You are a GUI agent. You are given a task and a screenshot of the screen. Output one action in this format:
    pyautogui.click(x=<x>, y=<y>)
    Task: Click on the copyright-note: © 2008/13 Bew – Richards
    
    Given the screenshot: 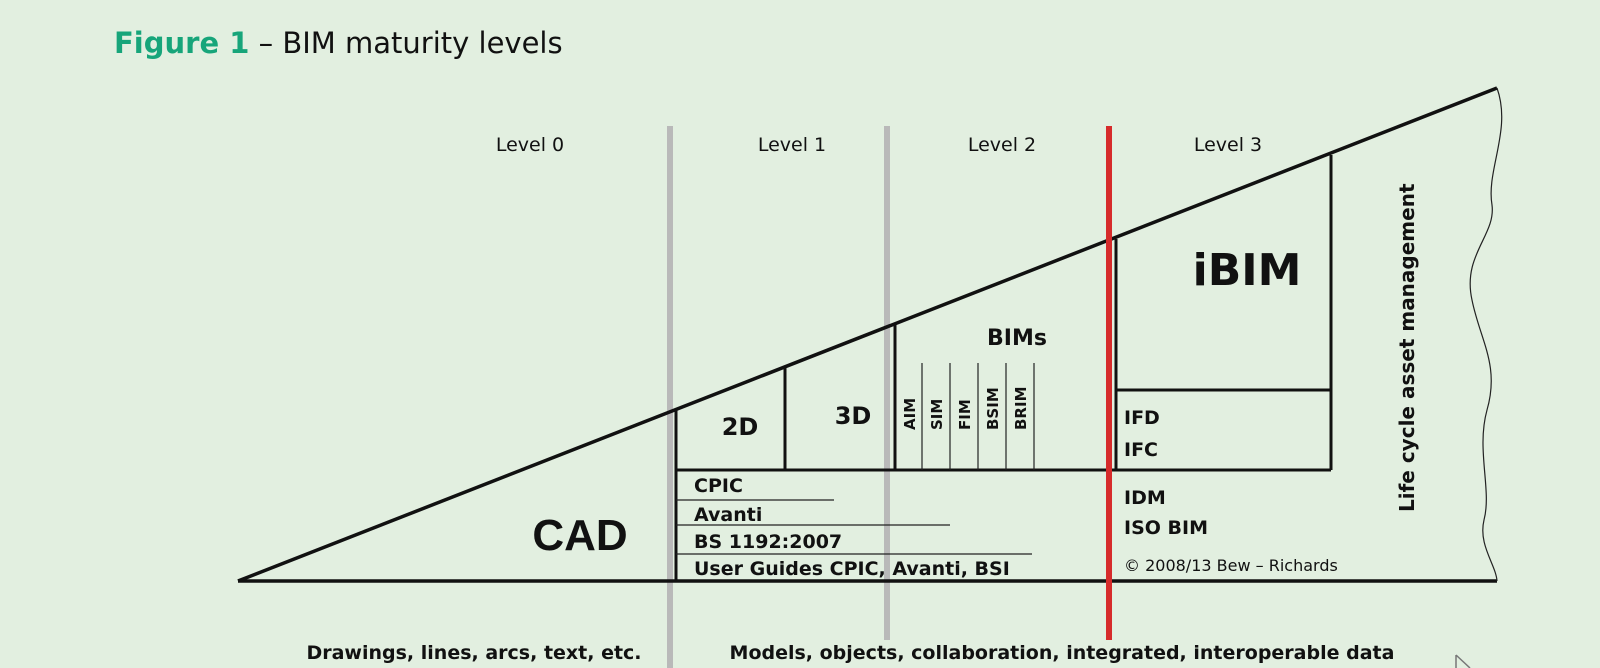 What is the action you would take?
    pyautogui.click(x=1231, y=565)
    